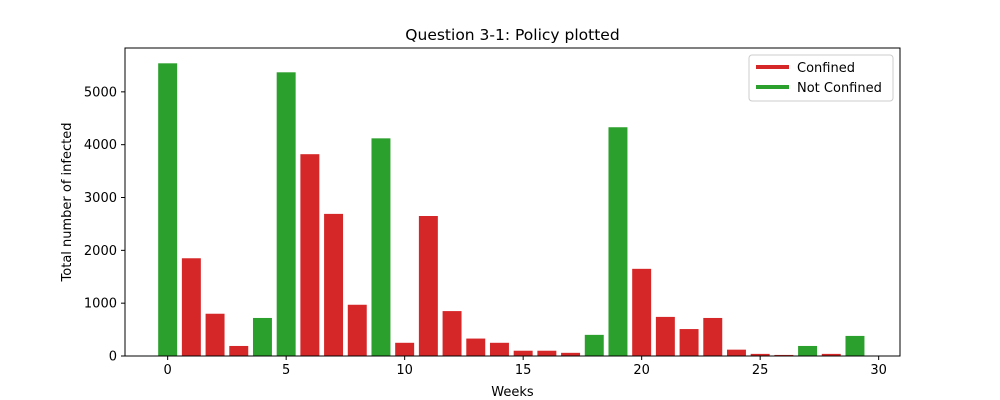  I want to click on y-tick-label: 1000, so click(100, 304).